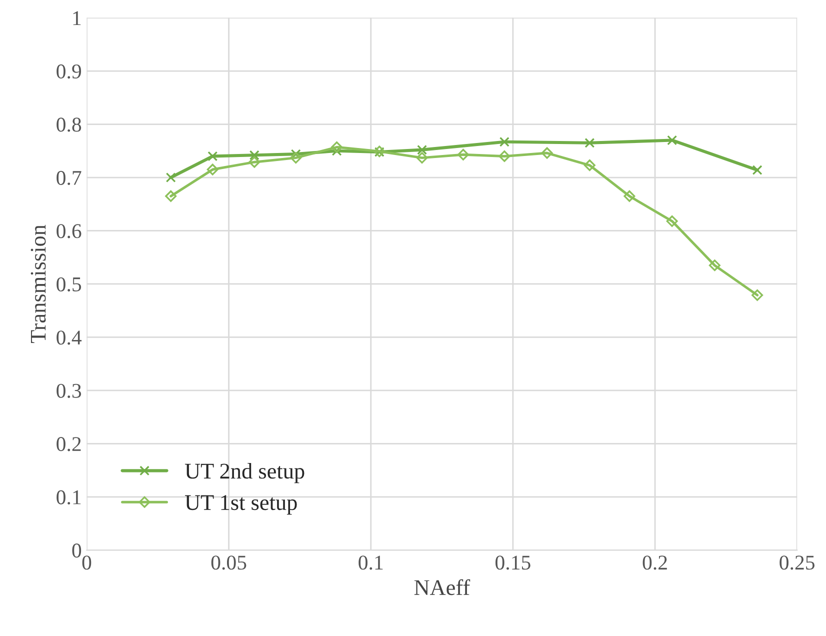 This screenshot has height=636, width=826. Describe the element at coordinates (797, 563) in the screenshot. I see `x-tick-label: 0.25` at that location.